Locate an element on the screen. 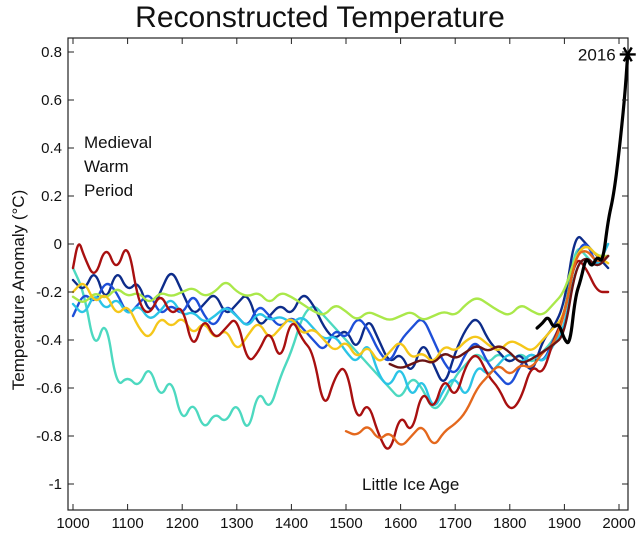 This screenshot has width=640, height=534. x-tick-label: 1300 is located at coordinates (236, 523).